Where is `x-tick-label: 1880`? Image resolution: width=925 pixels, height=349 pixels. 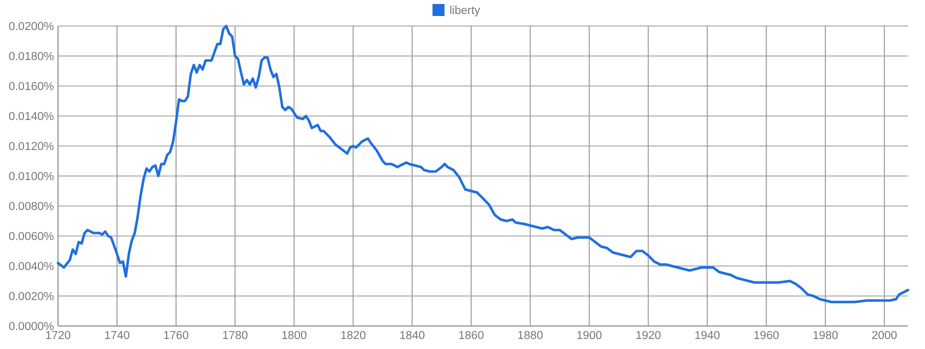
x-tick-label: 1880 is located at coordinates (530, 336).